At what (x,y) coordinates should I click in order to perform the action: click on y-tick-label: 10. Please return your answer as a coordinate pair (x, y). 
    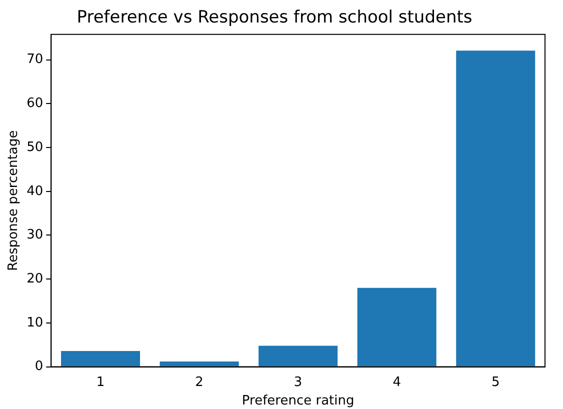
    Looking at the image, I should click on (35, 322).